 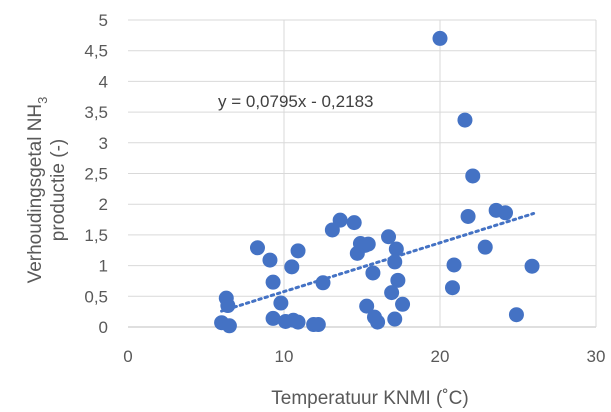 I want to click on trendline-equation: y = 0,0795x - 0,2183, so click(x=295, y=101).